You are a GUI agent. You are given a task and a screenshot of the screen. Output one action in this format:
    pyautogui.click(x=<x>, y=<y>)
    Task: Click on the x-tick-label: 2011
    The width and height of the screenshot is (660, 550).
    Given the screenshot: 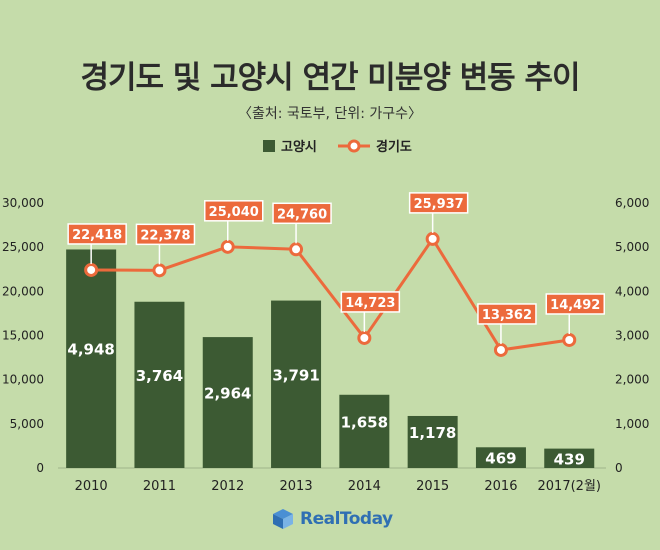 What is the action you would take?
    pyautogui.click(x=159, y=486)
    